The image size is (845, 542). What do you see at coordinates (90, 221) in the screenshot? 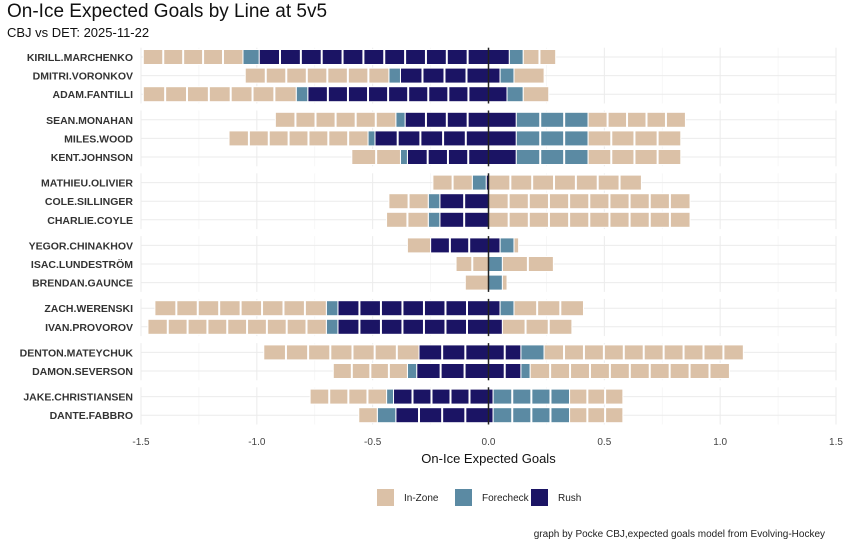
I see `y-tick-label: CHARLIE.COYLE` at bounding box center [90, 221].